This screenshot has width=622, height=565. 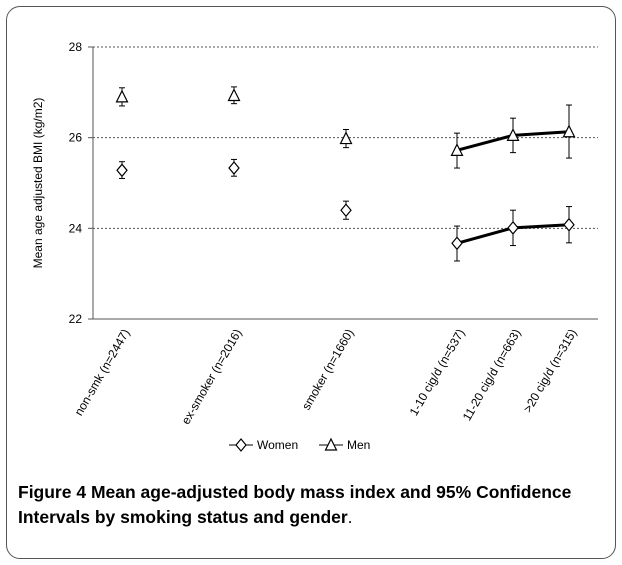 What do you see at coordinates (437, 373) in the screenshot?
I see `x-tick-label: 1-10 cig/d (n=537)` at bounding box center [437, 373].